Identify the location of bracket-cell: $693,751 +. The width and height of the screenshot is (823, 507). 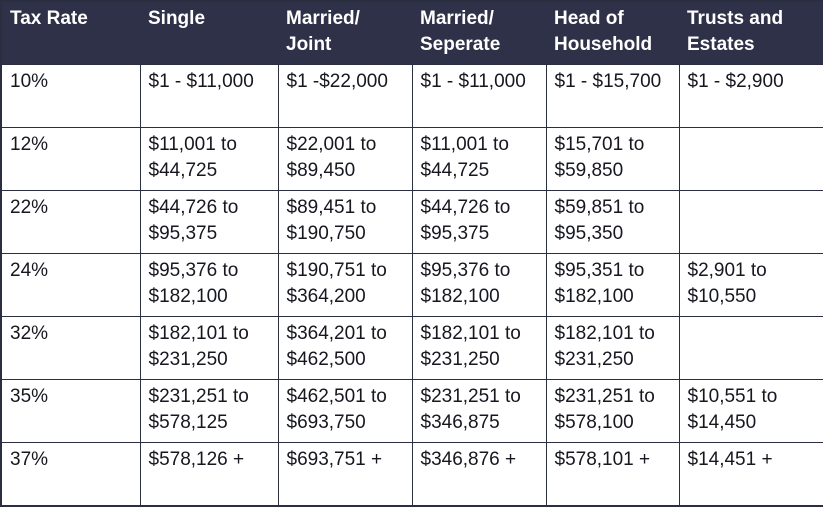
(345, 474).